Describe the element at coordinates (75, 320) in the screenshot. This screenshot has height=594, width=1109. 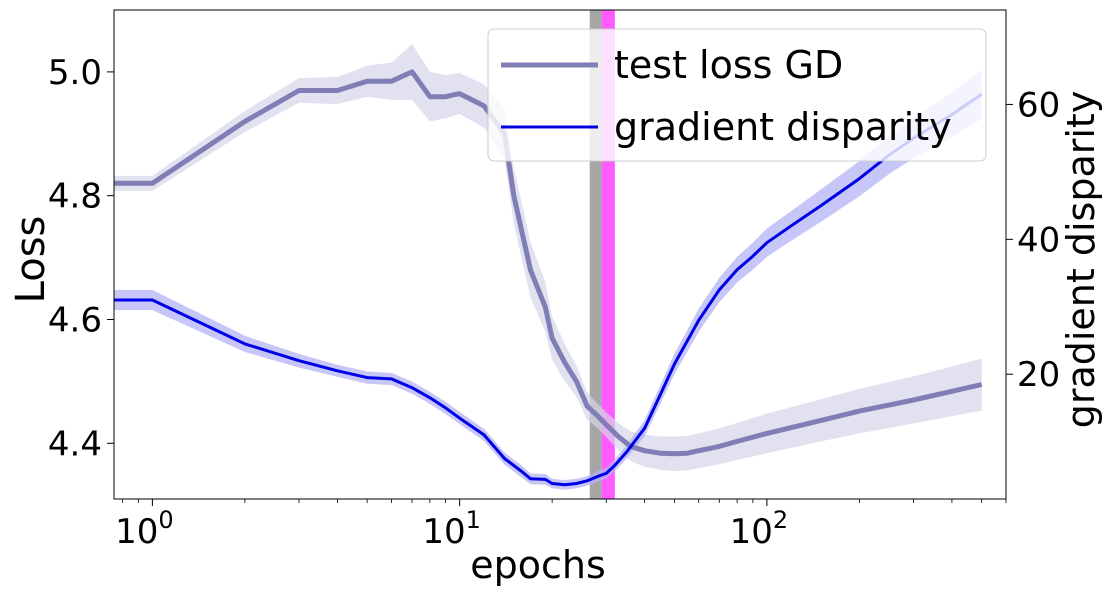
I see `y-left-tick-label: 4.6` at that location.